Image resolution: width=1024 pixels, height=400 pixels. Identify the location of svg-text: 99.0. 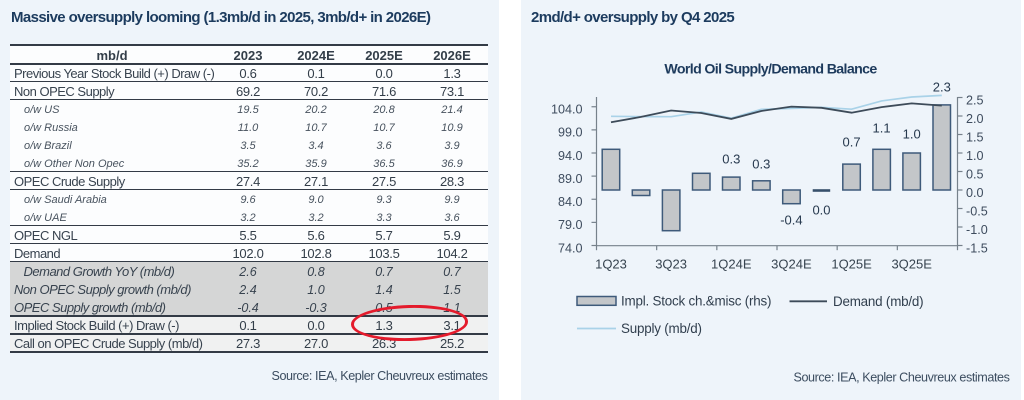
(570, 133).